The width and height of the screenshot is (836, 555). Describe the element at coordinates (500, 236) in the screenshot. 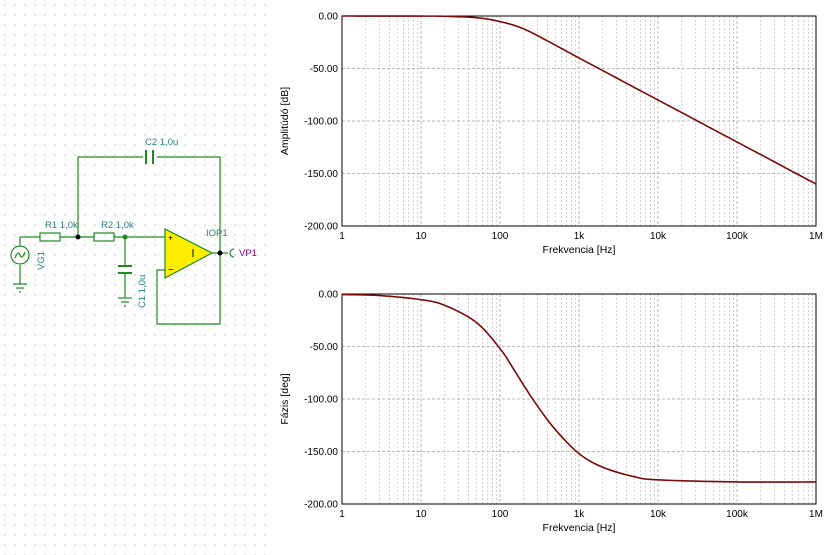

I see `amplitude-x-tick-label: 100` at that location.